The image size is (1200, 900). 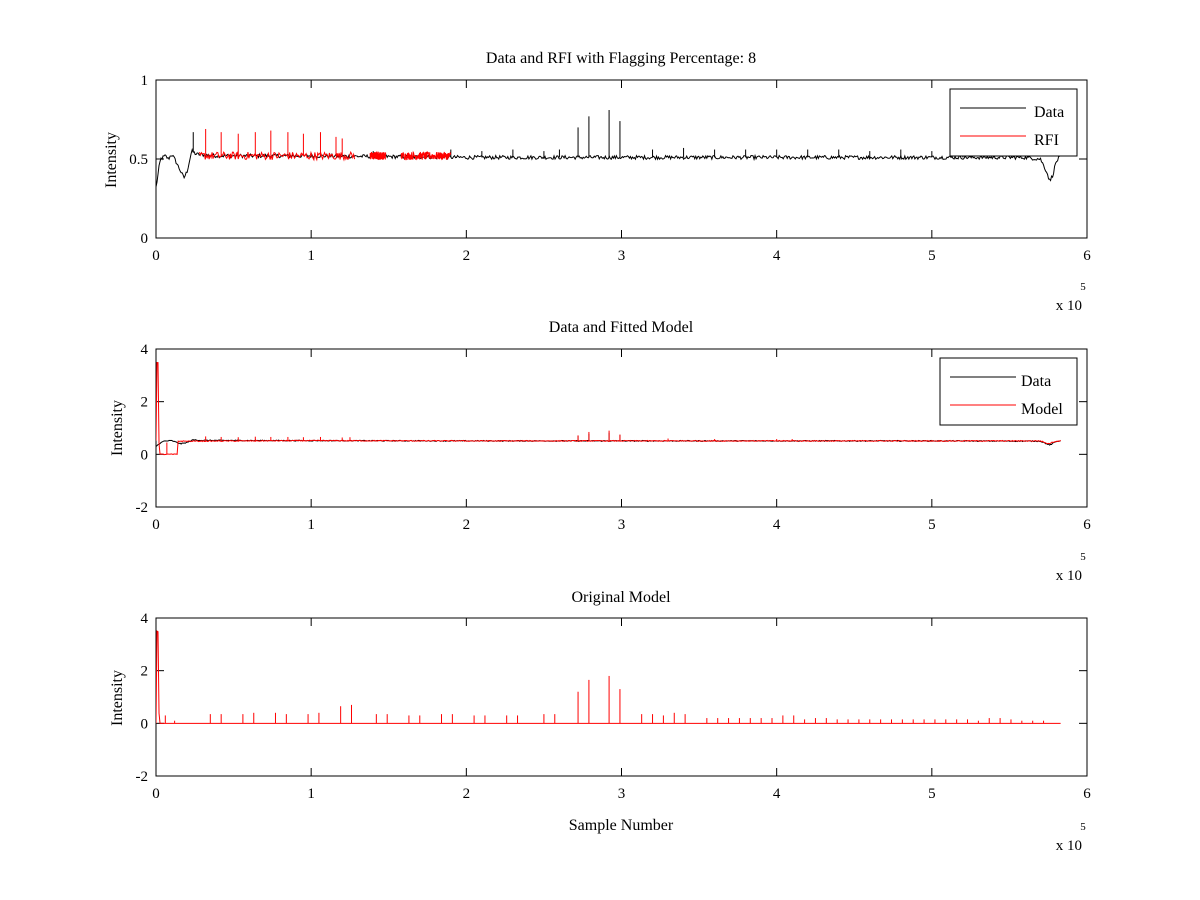 I want to click on x-axis-label: Sample Number, so click(x=621, y=825).